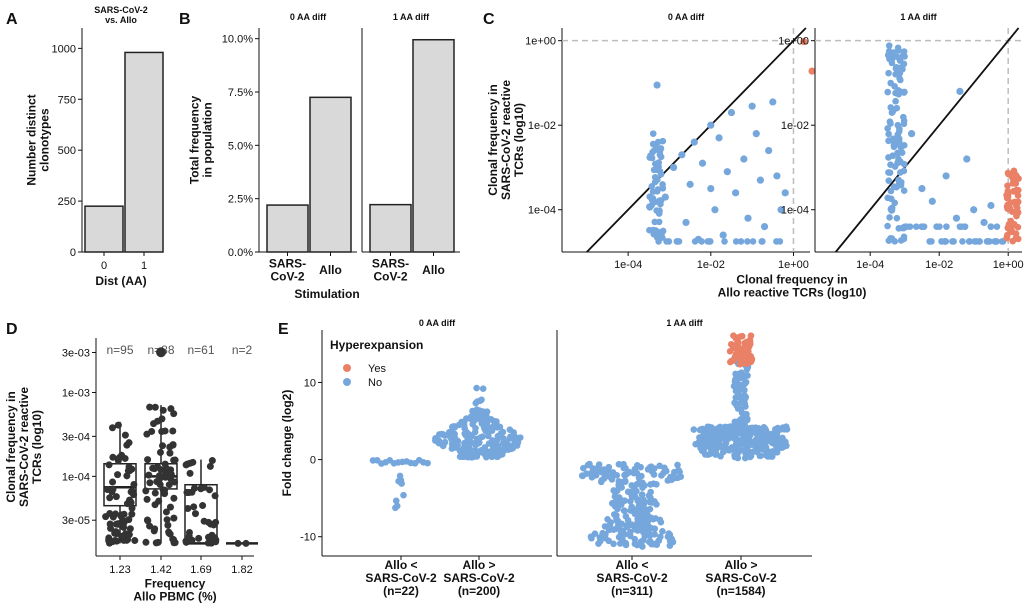 This screenshot has height=615, width=1026. What do you see at coordinates (119, 570) in the screenshot?
I see `x-tick-label: 1.23` at bounding box center [119, 570].